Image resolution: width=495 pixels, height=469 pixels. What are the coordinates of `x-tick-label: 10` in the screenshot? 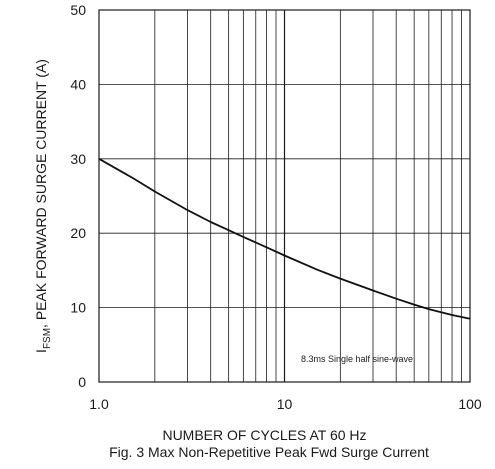 It's located at (285, 404).